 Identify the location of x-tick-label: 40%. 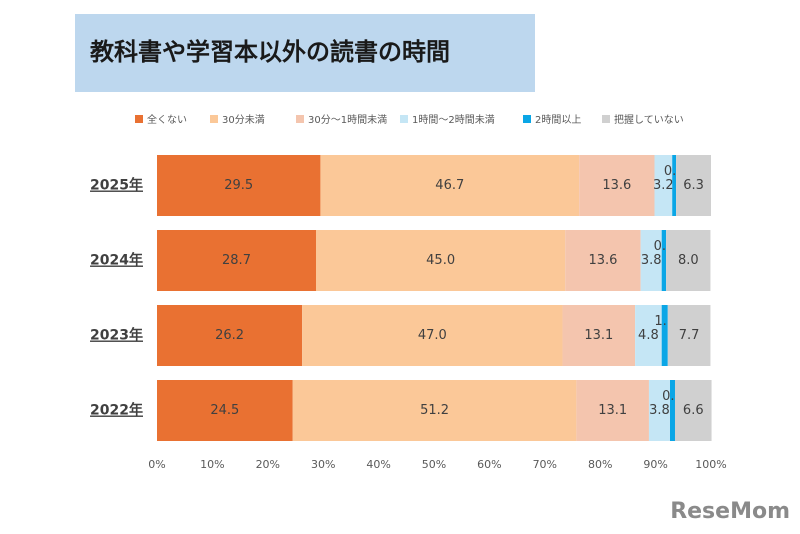
(378, 464).